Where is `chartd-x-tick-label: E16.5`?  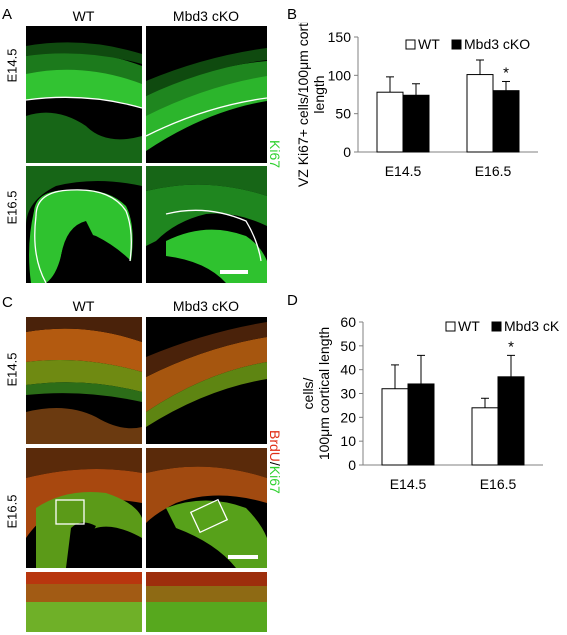 chartd-x-tick-label: E16.5 is located at coordinates (498, 484).